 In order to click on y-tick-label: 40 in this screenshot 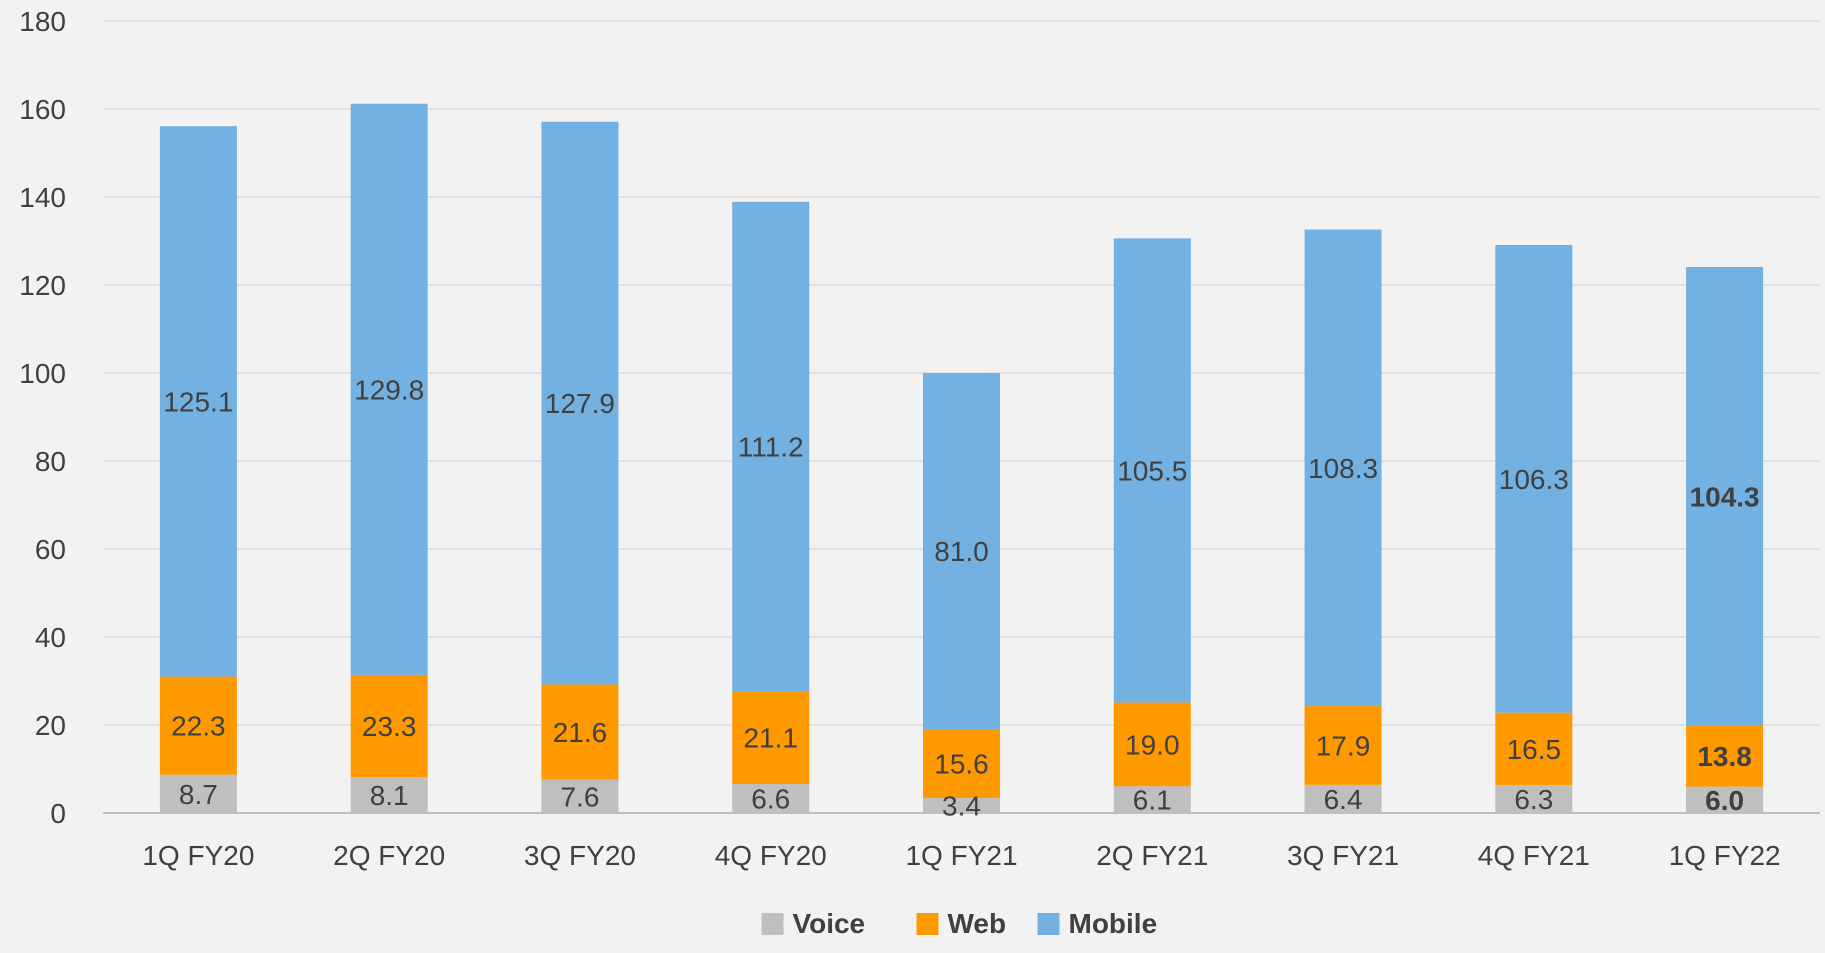, I will do `click(50, 637)`.